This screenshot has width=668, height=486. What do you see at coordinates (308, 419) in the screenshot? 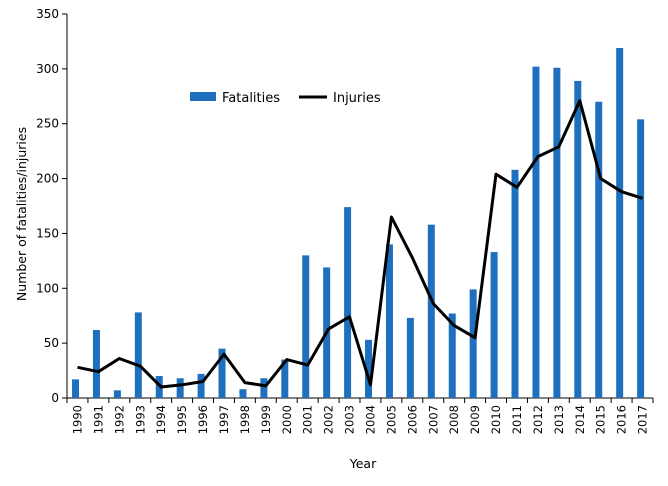
I see `x-tick-label: 2001` at bounding box center [308, 419].